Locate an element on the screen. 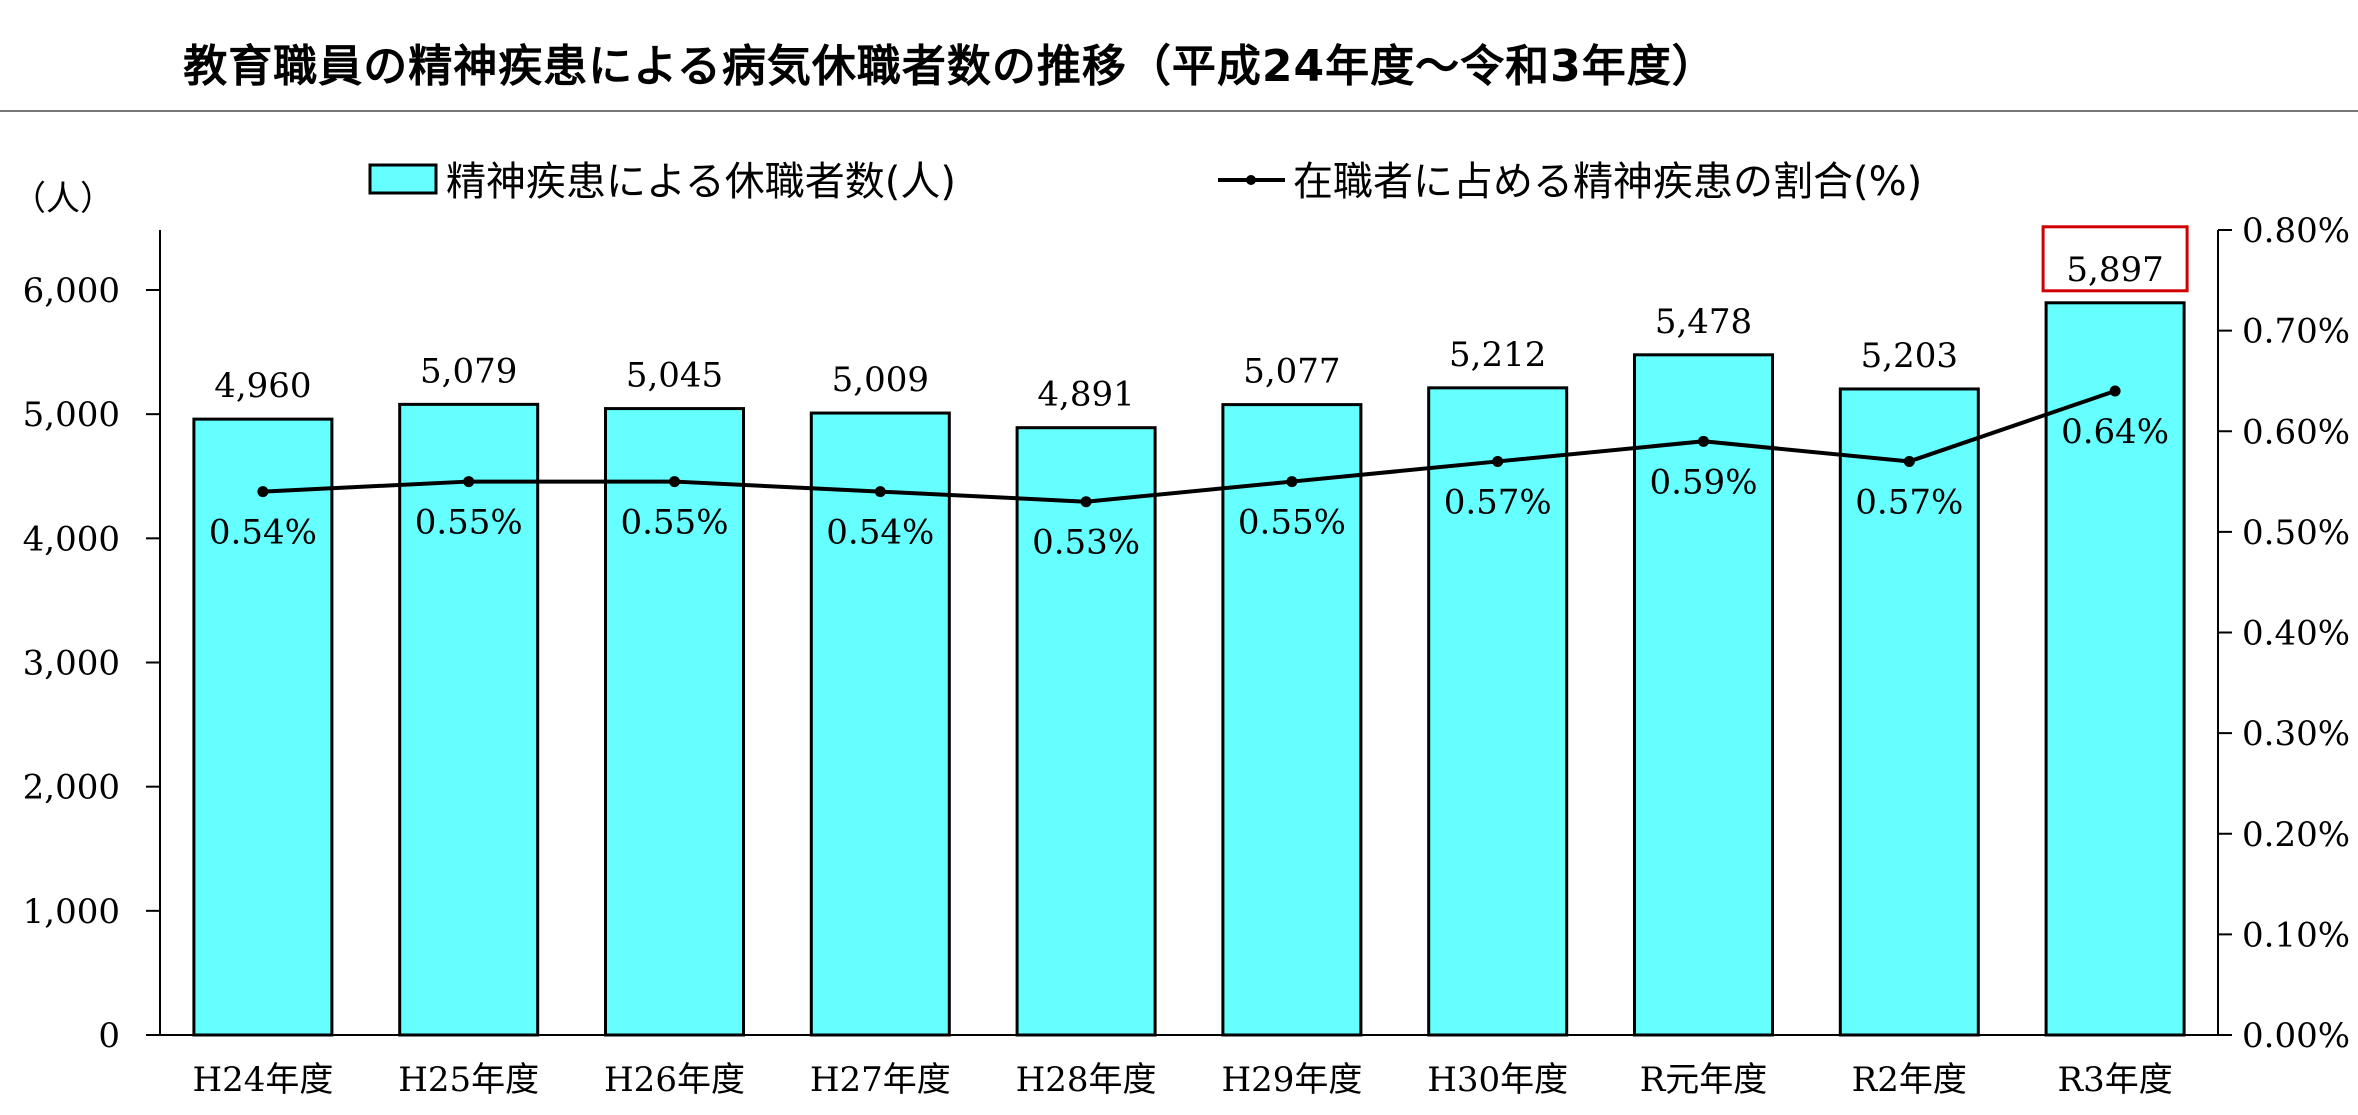 The height and width of the screenshot is (1115, 2358). left-axis-tick-label: 6,000 is located at coordinates (71, 291).